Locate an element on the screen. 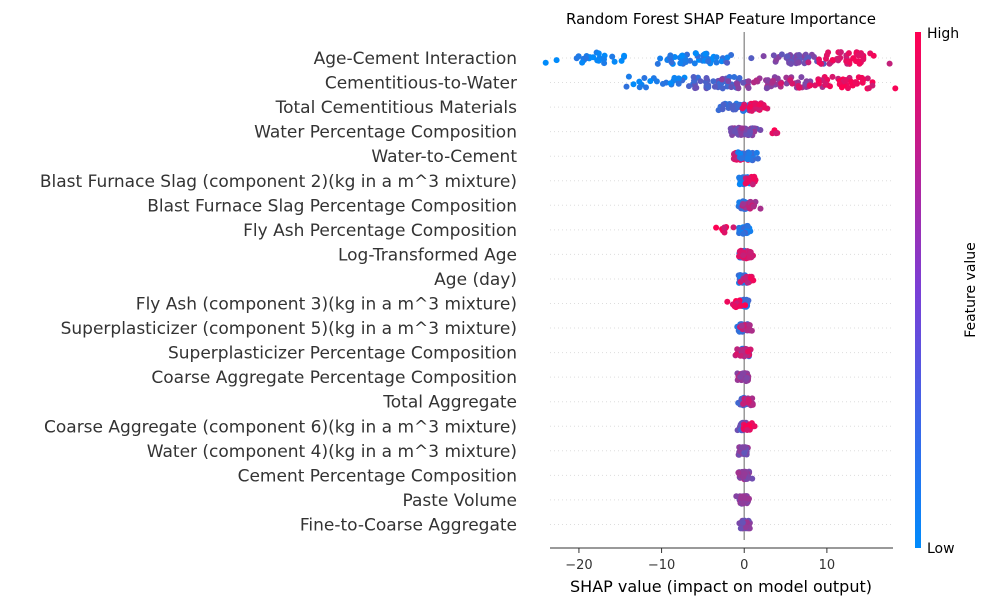 The height and width of the screenshot is (606, 989). colorbar is located at coordinates (918, 290).